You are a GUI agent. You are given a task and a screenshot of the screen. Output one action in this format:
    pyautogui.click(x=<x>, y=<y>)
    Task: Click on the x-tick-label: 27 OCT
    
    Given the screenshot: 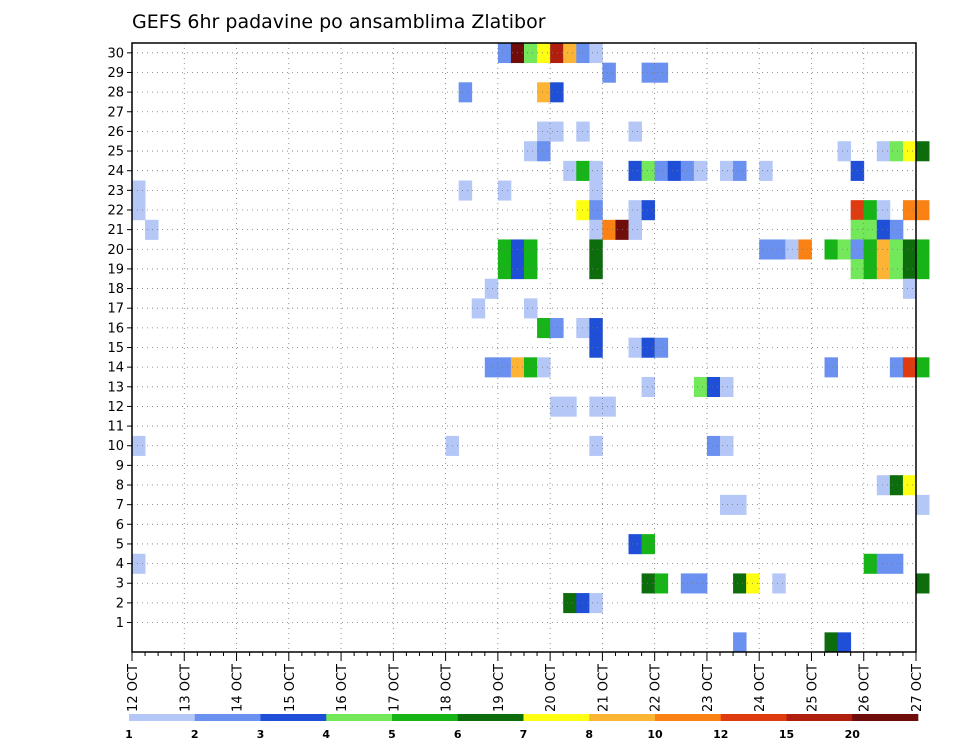 What is the action you would take?
    pyautogui.click(x=917, y=688)
    